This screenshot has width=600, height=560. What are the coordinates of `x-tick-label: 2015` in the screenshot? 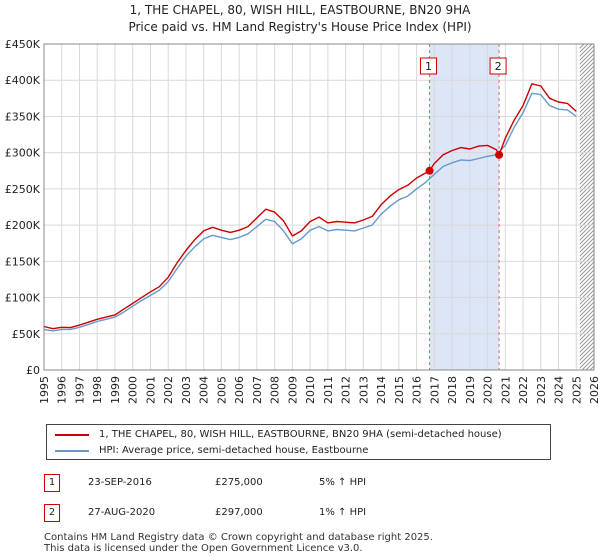 It's located at (399, 390).